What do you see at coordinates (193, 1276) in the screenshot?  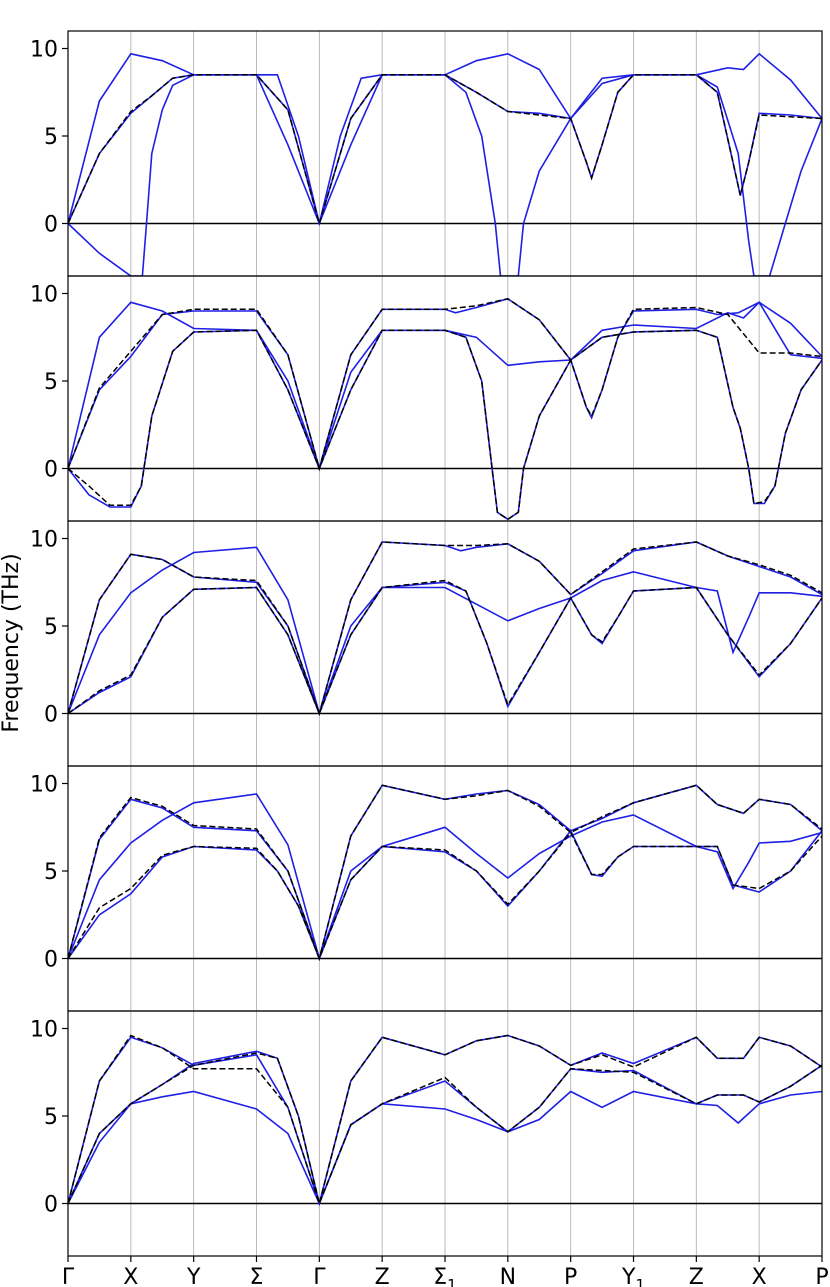 I see `x-tick-label: Y` at bounding box center [193, 1276].